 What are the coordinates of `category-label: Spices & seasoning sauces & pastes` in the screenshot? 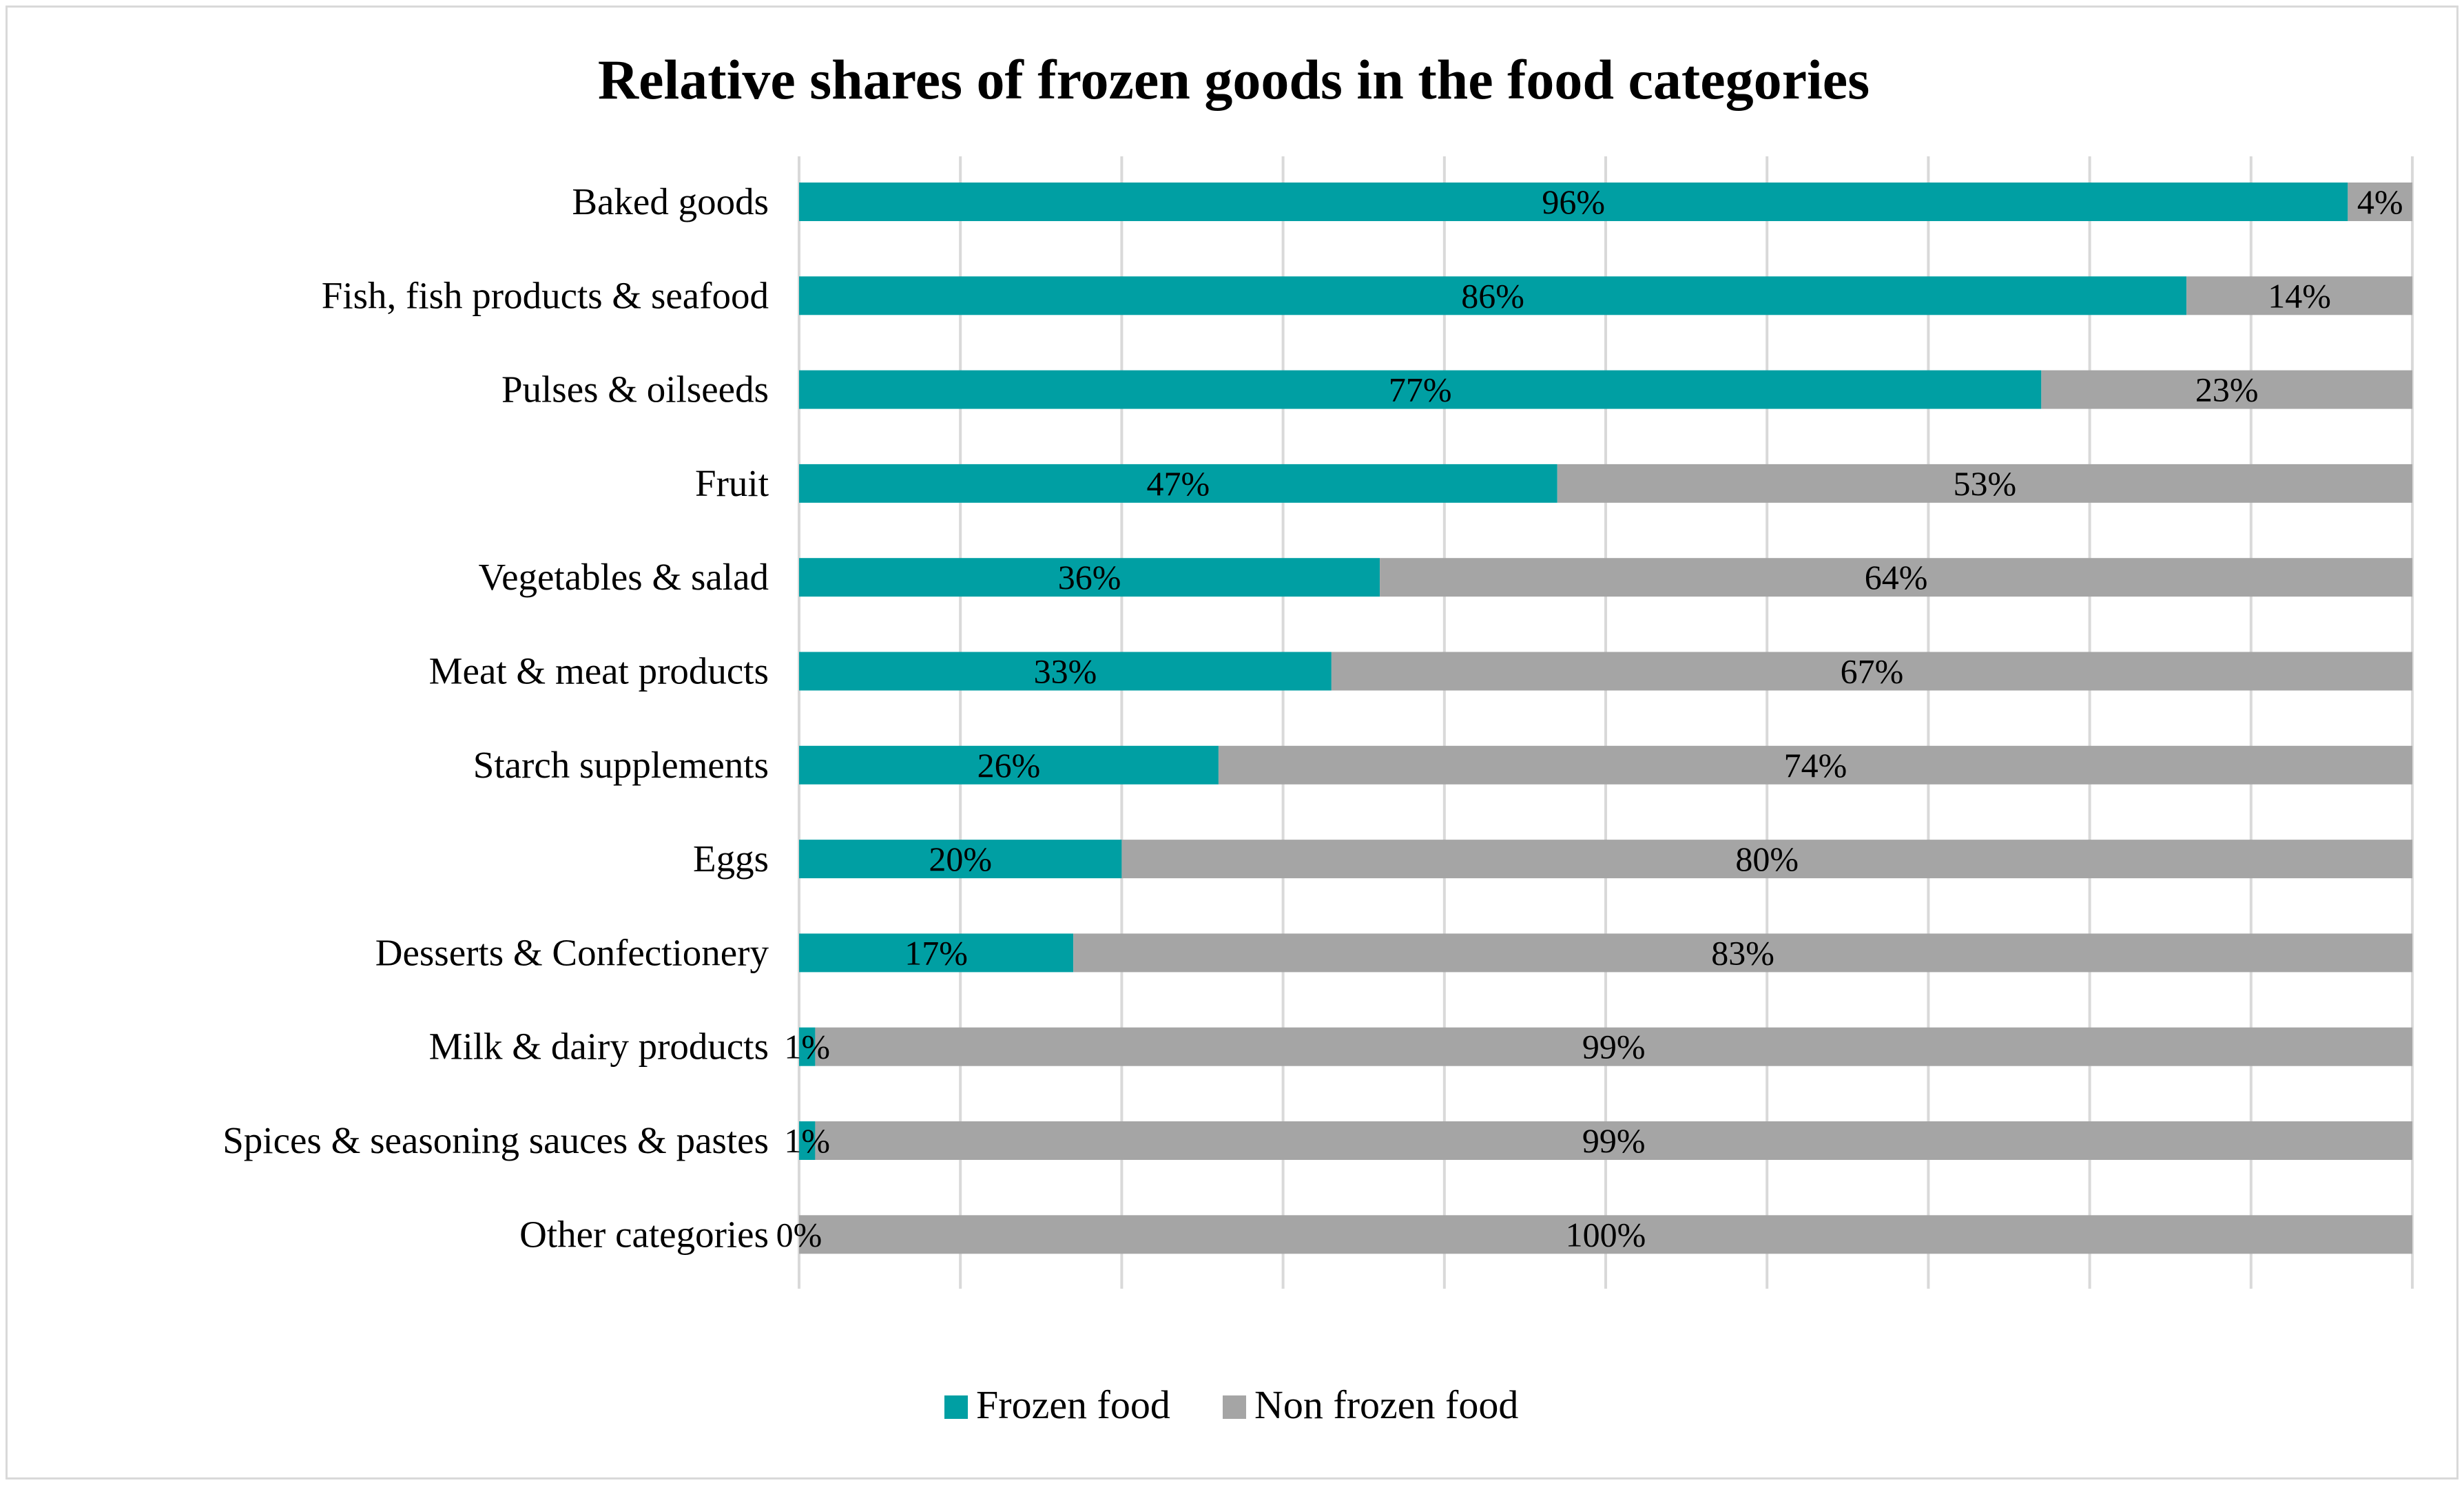 It's located at (495, 1140).